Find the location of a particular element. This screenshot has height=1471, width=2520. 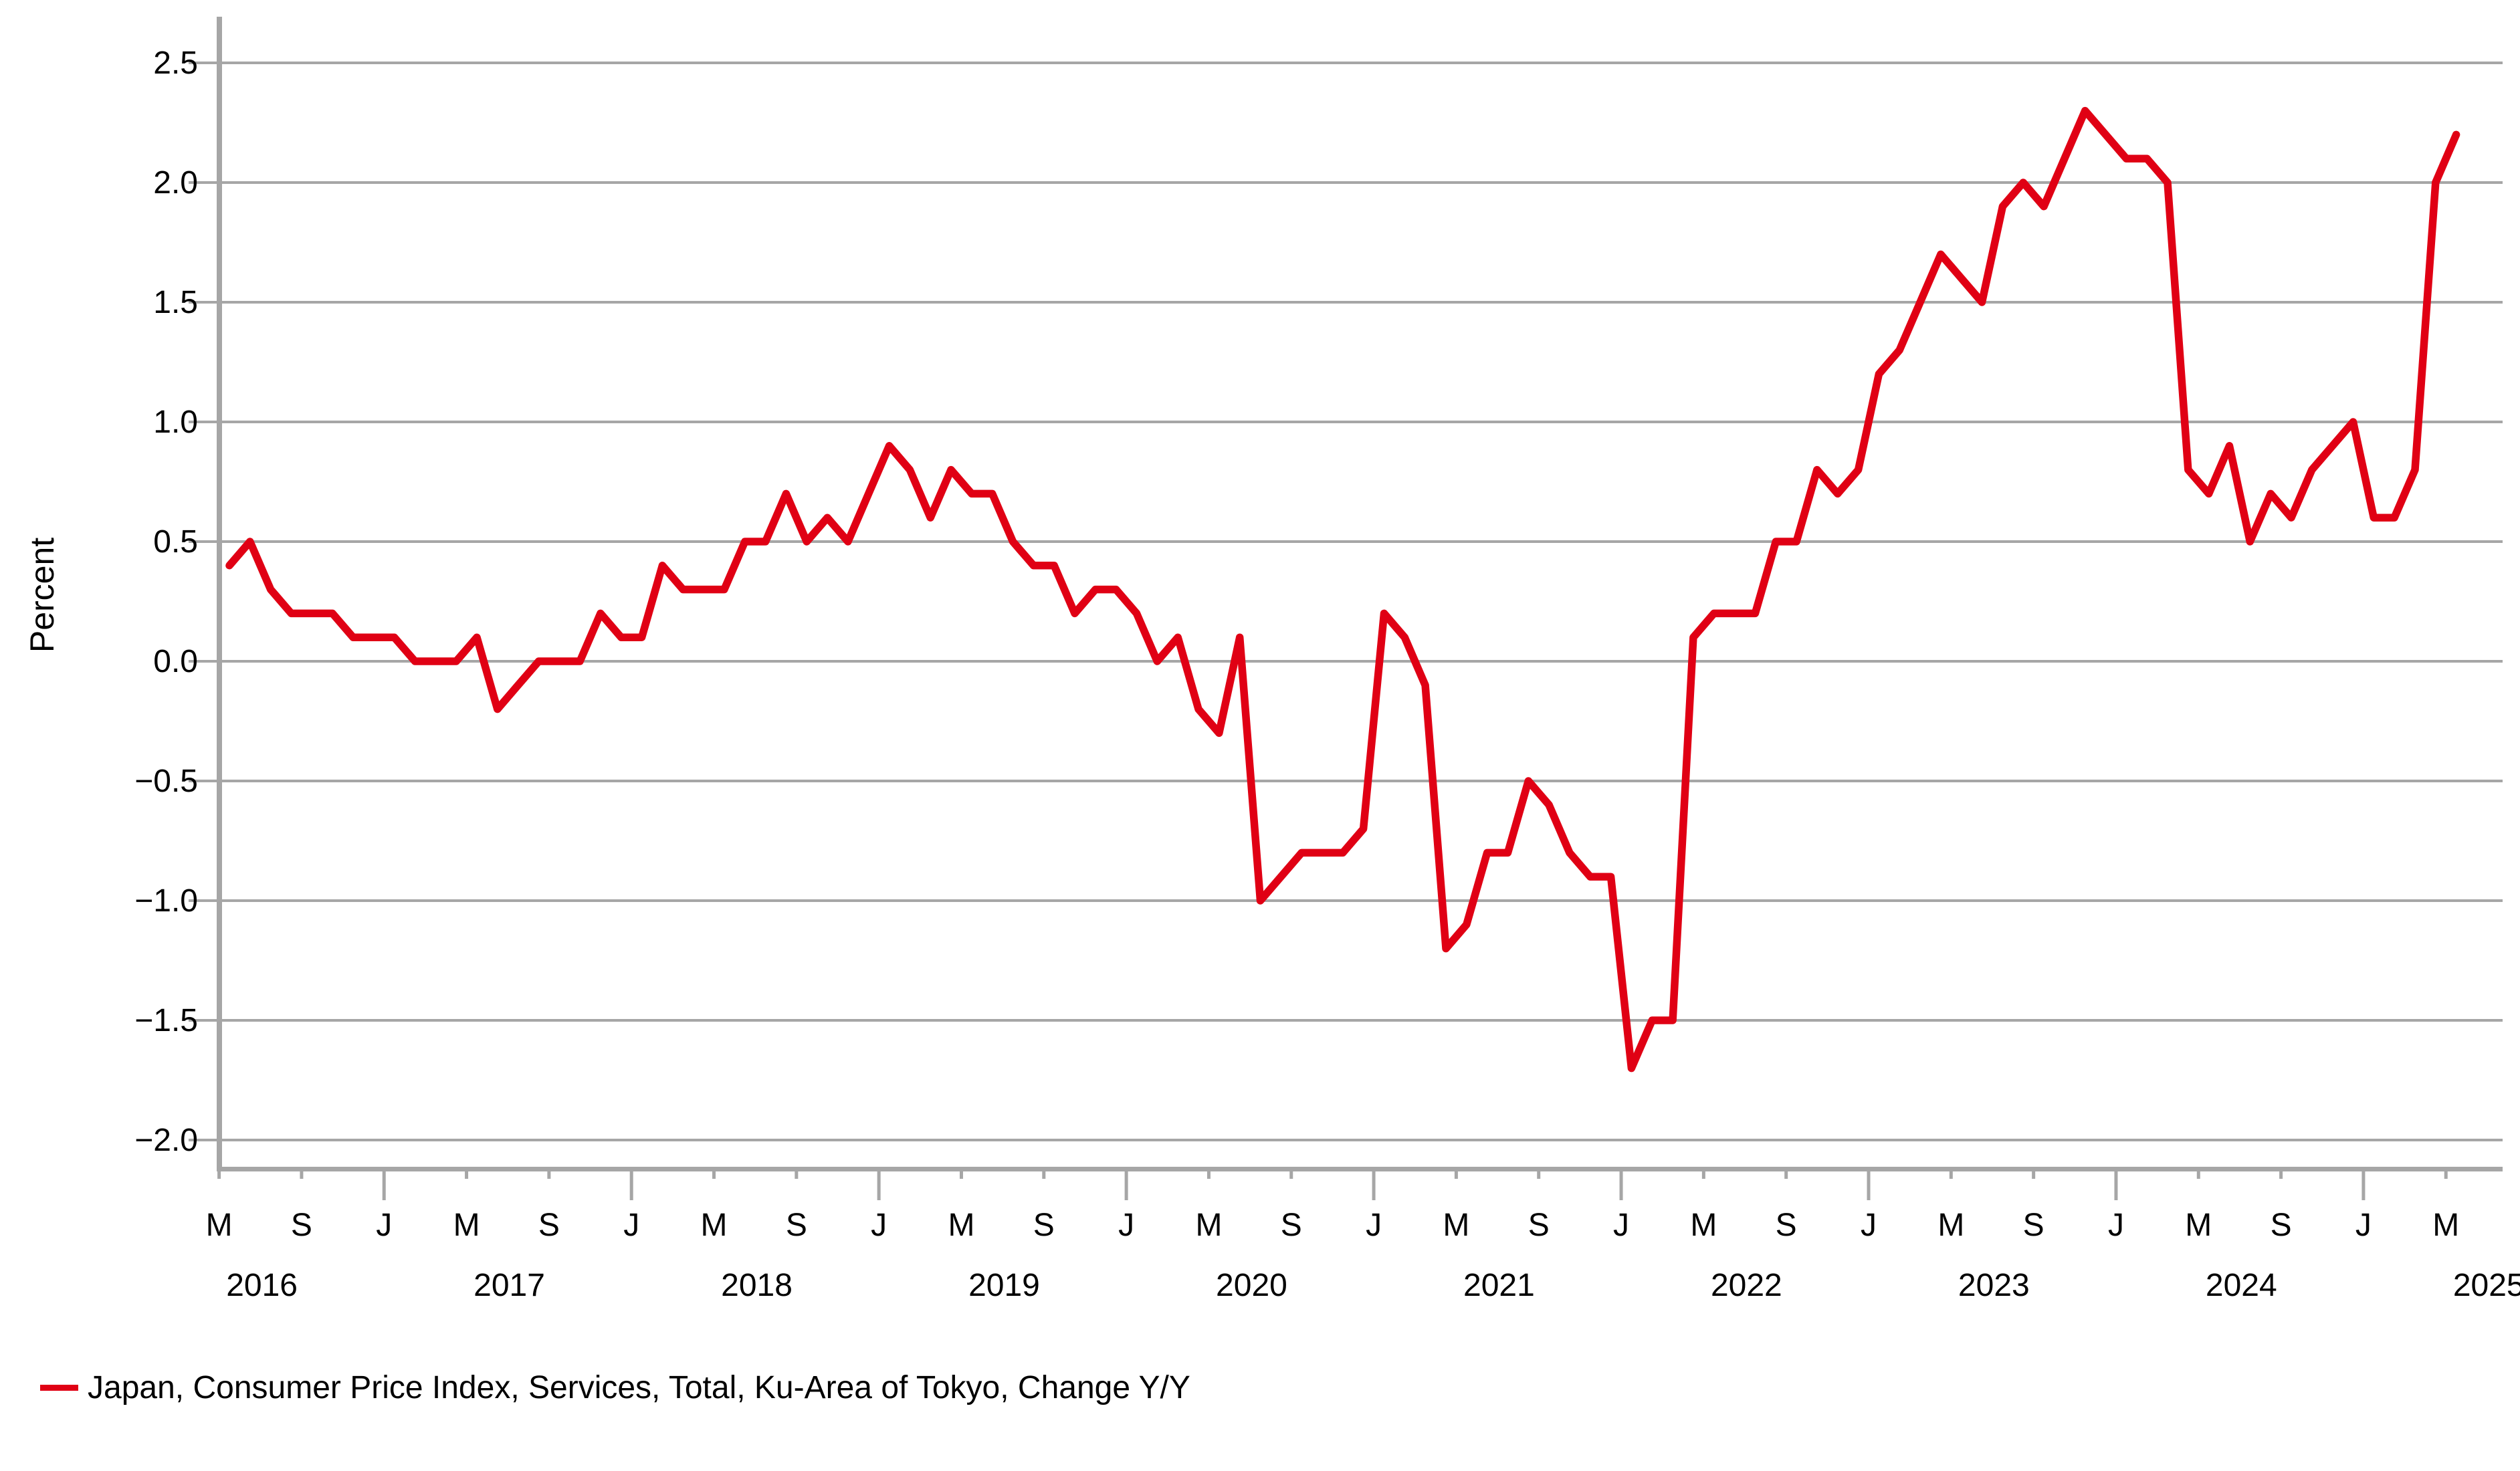

y-tick-label: 1.0 is located at coordinates (175, 422).